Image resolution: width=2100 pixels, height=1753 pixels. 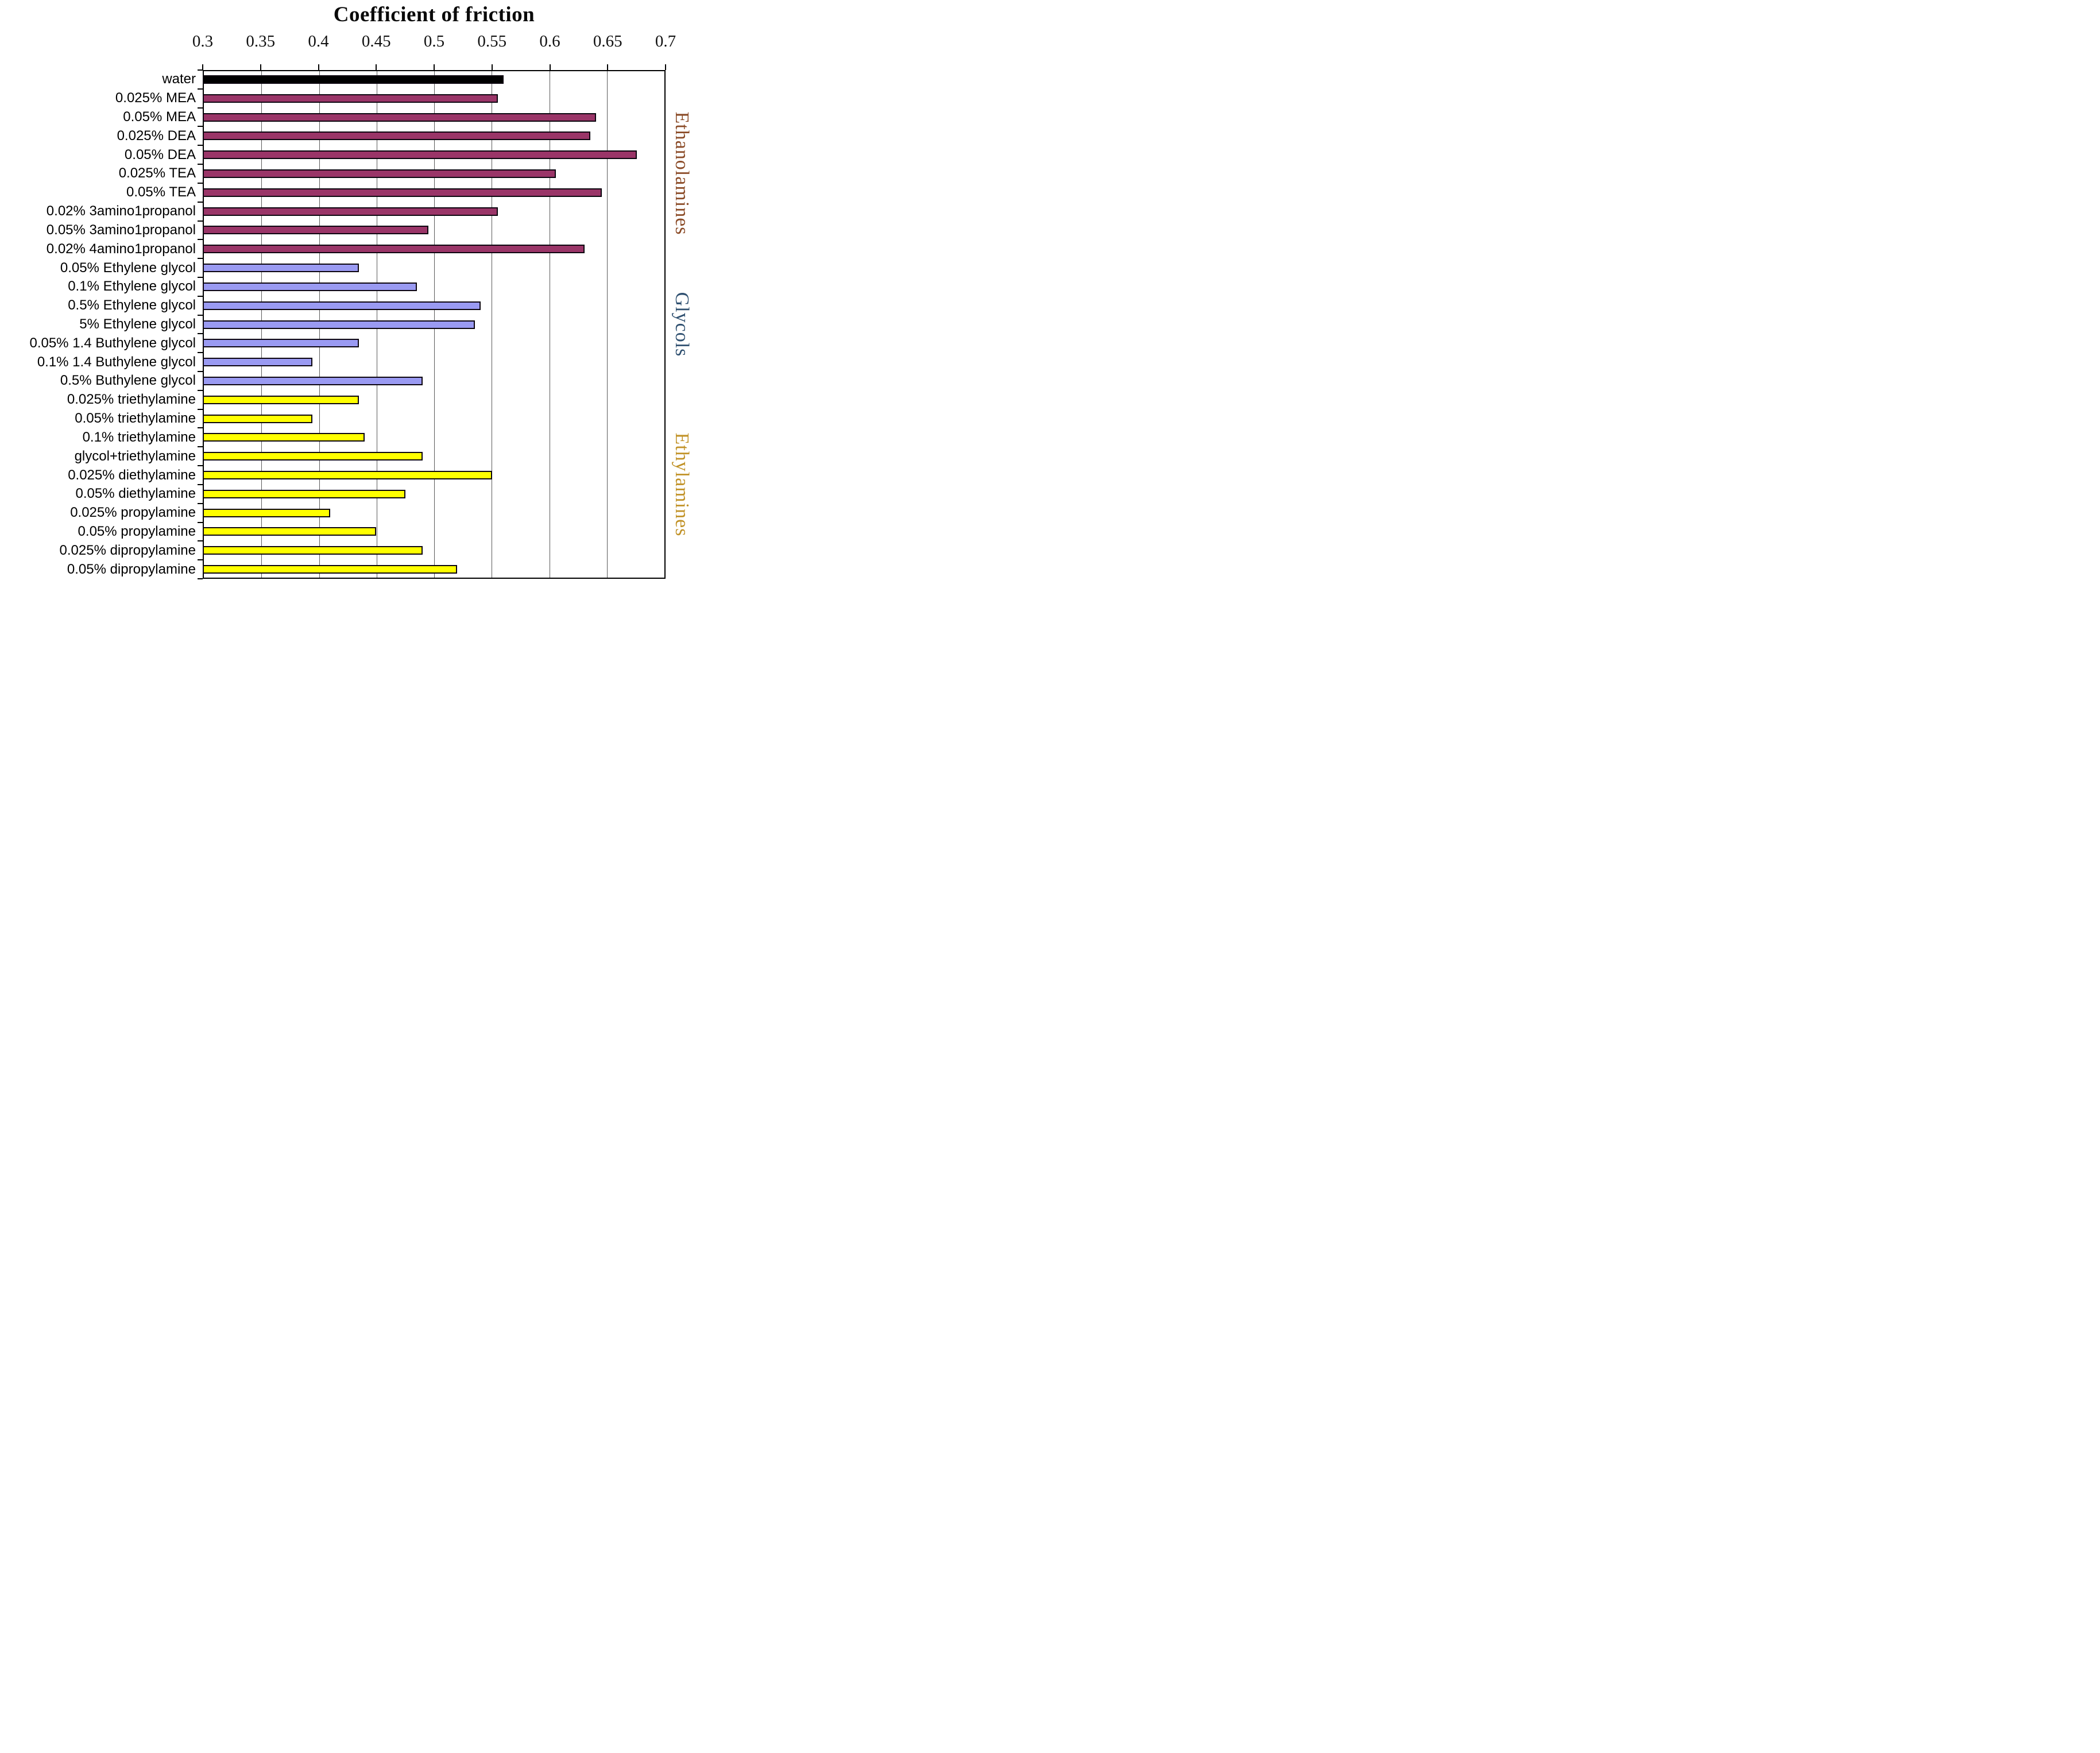 I want to click on category-label-0-1-ethylene-glycol: 0.1% Ethylene glycol, so click(x=132, y=286).